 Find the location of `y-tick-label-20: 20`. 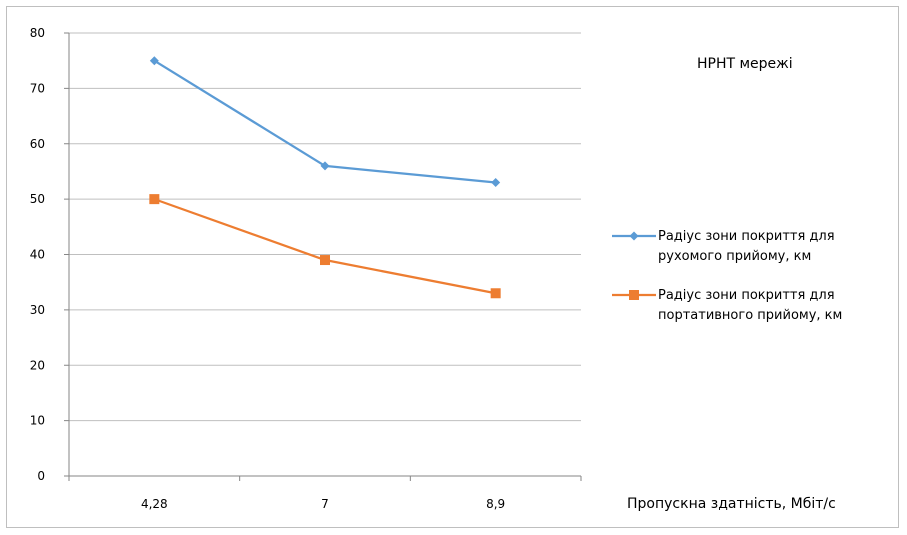

y-tick-label-20: 20 is located at coordinates (37, 365).